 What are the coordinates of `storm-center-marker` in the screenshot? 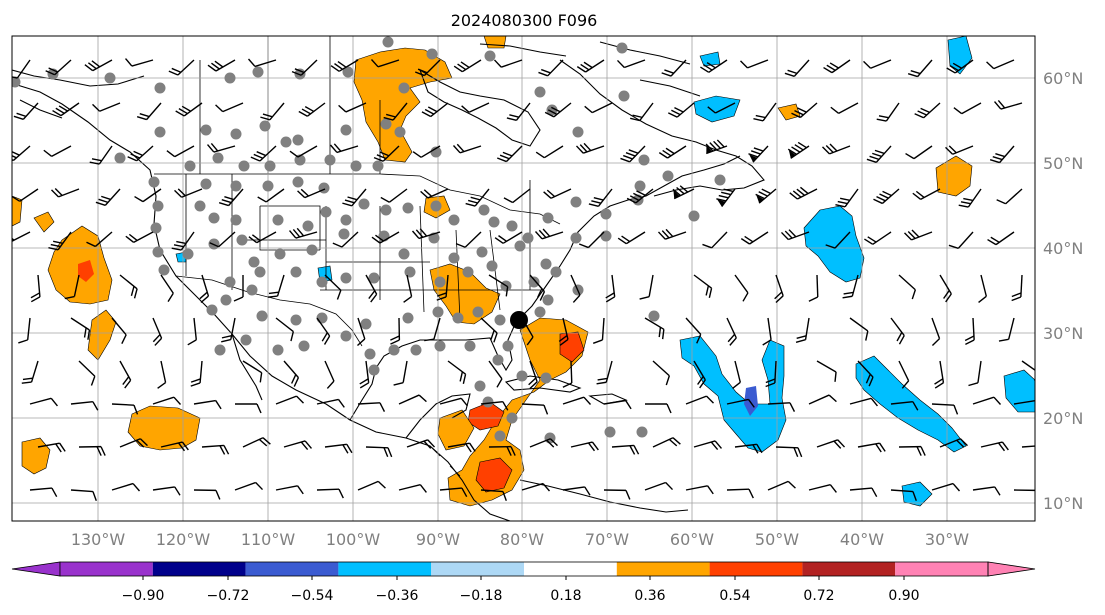 It's located at (519, 320).